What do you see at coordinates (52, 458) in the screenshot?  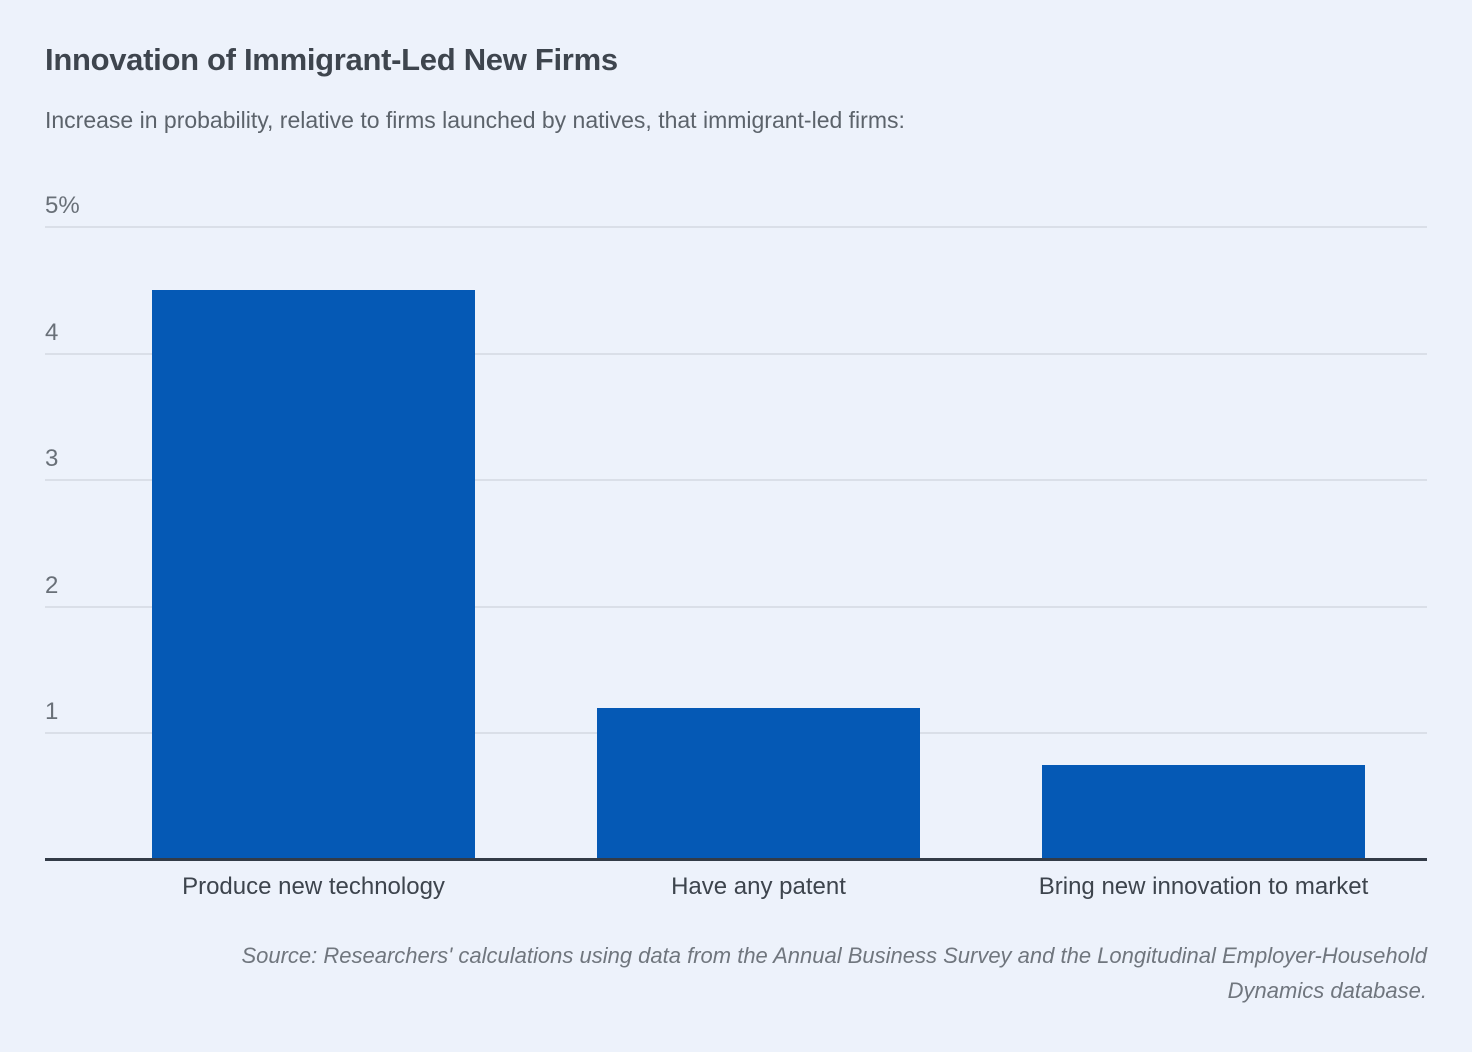 I see `y-tick-label: 3` at bounding box center [52, 458].